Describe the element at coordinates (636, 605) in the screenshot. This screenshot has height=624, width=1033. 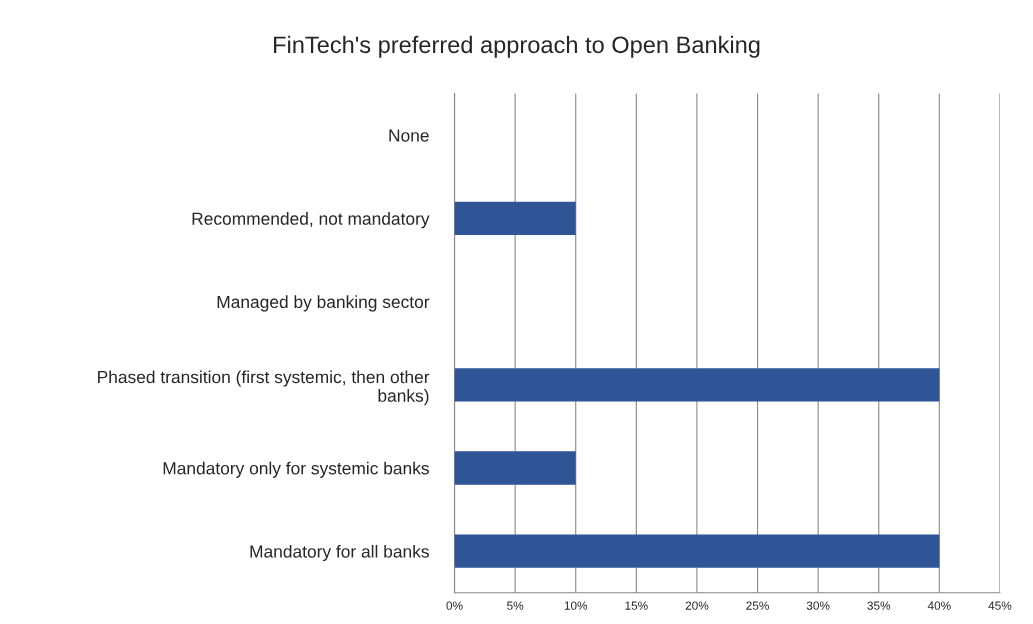
I see `x-tick-label: 15%` at that location.